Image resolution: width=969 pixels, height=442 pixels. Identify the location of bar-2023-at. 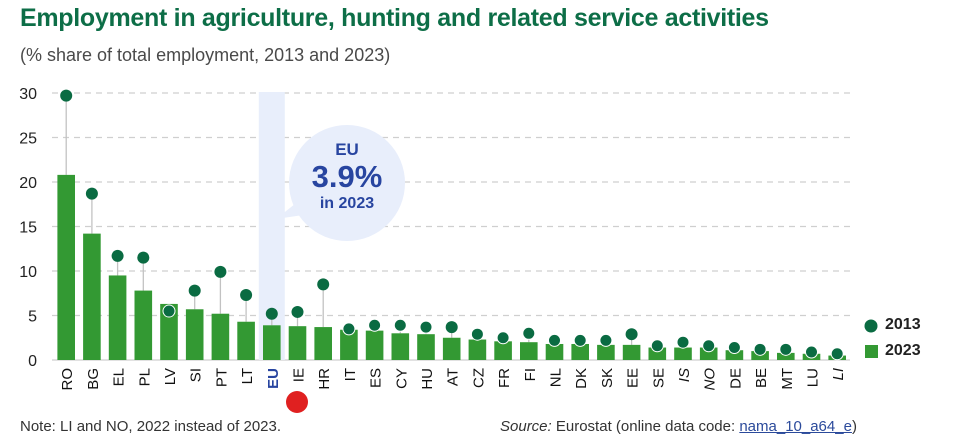
(451, 348).